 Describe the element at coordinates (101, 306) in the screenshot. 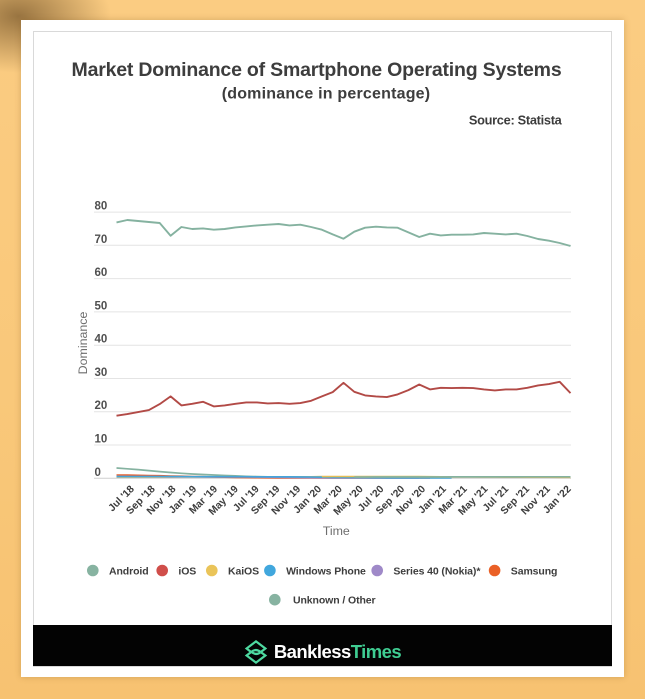

I see `svg-text: 50` at that location.